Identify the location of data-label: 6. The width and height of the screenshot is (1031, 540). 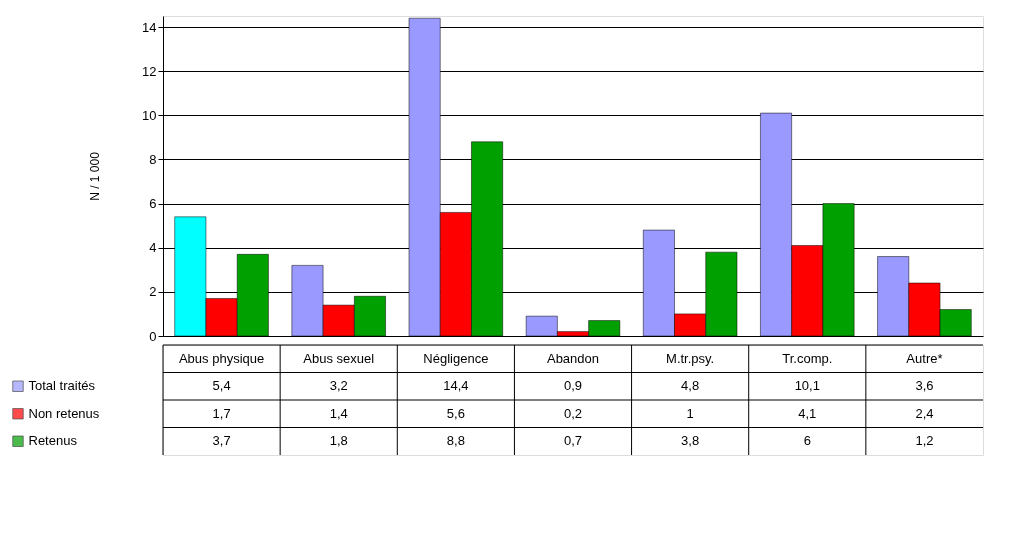
(807, 441).